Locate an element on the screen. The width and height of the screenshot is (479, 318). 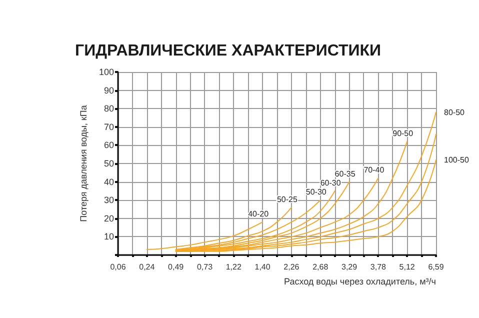
x-tick-label: 0,49 is located at coordinates (176, 267).